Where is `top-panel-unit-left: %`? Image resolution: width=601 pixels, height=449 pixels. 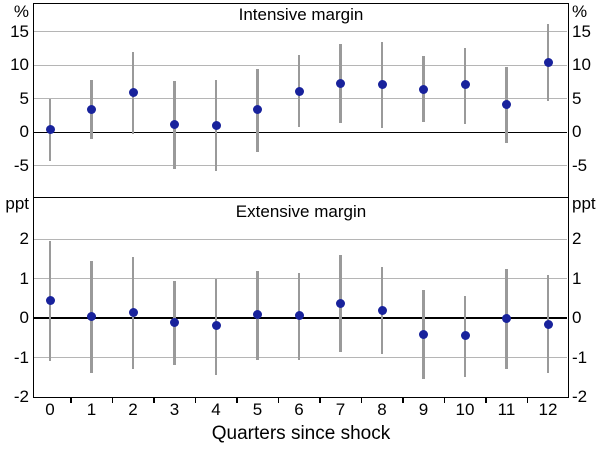 top-panel-unit-left: % is located at coordinates (21, 11).